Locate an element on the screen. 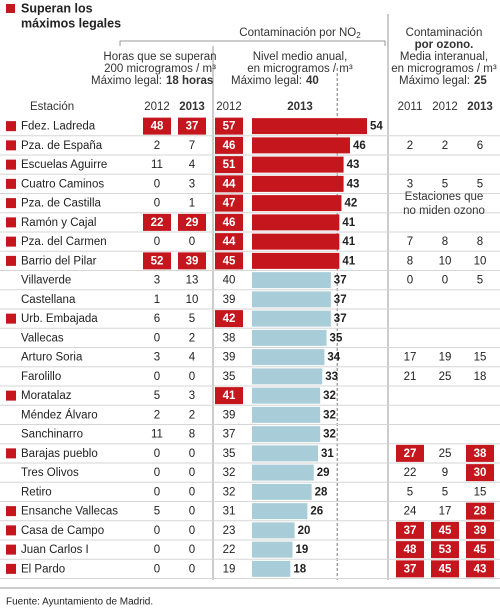 Image resolution: width=500 pixels, height=612 pixels. cell-value: 57 is located at coordinates (229, 127).